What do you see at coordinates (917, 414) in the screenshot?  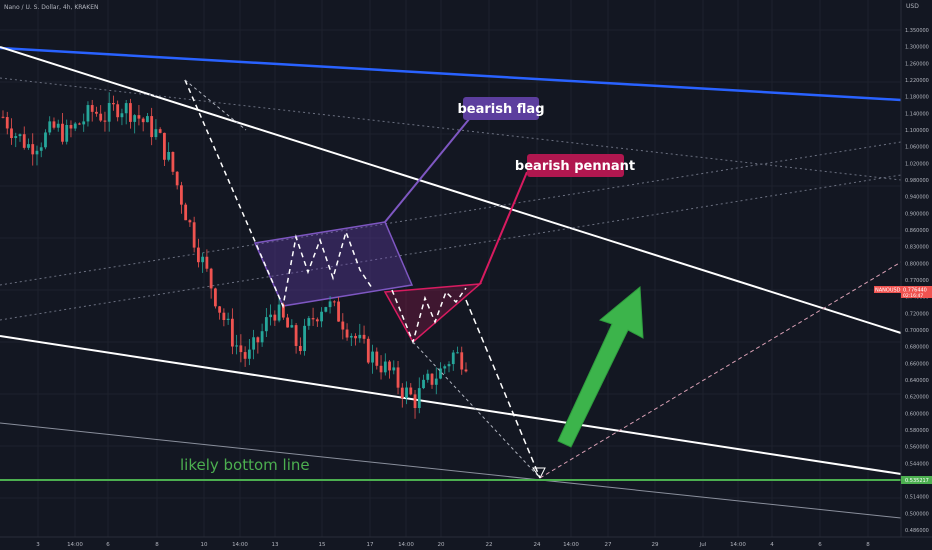 I see `price-tick-label: 0.600000` at bounding box center [917, 414].